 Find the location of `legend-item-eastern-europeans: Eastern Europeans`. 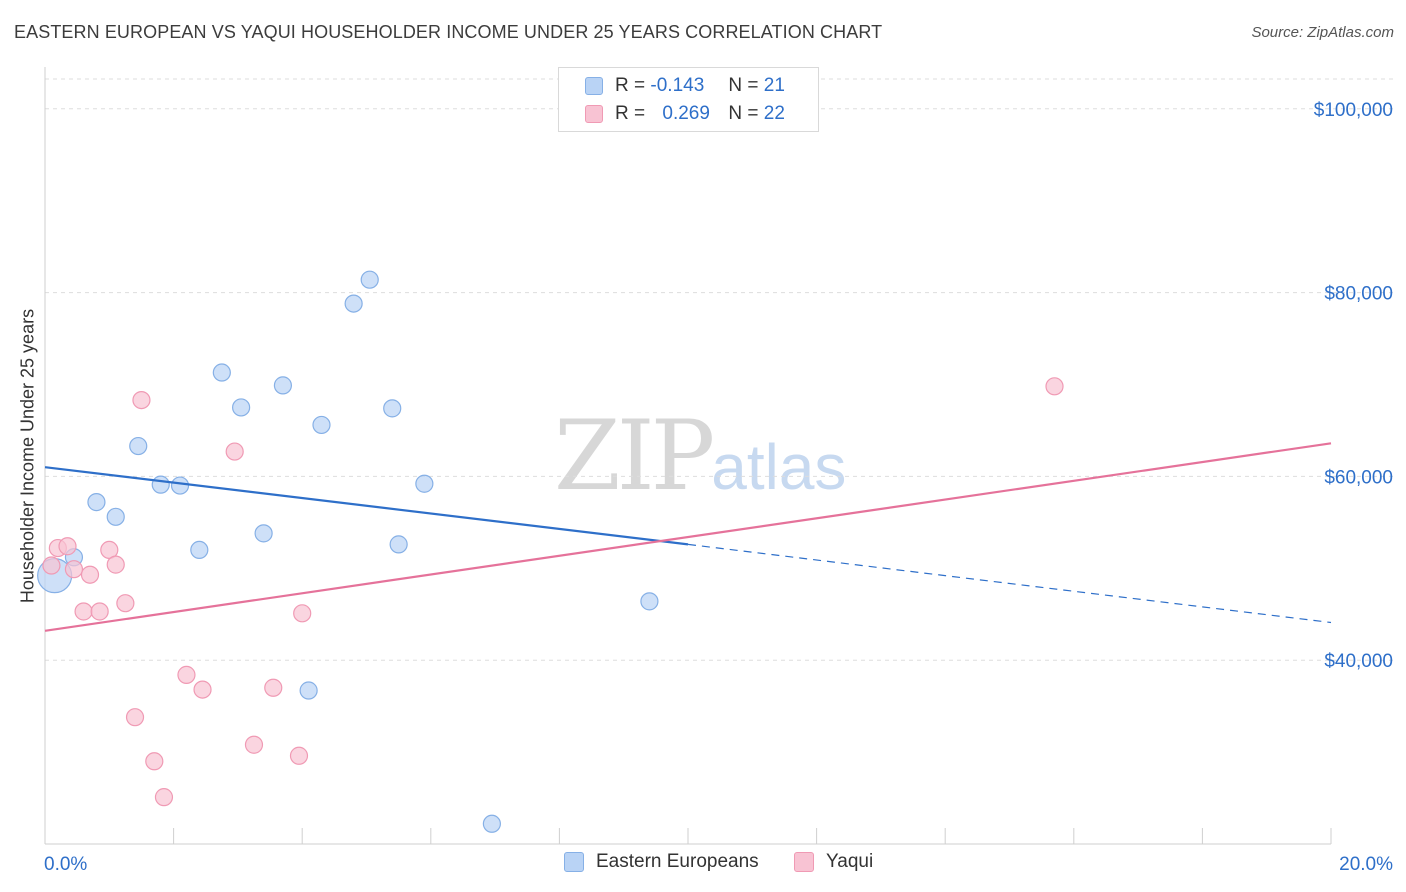

legend-item-eastern-europeans: Eastern Europeans is located at coordinates (661, 862).